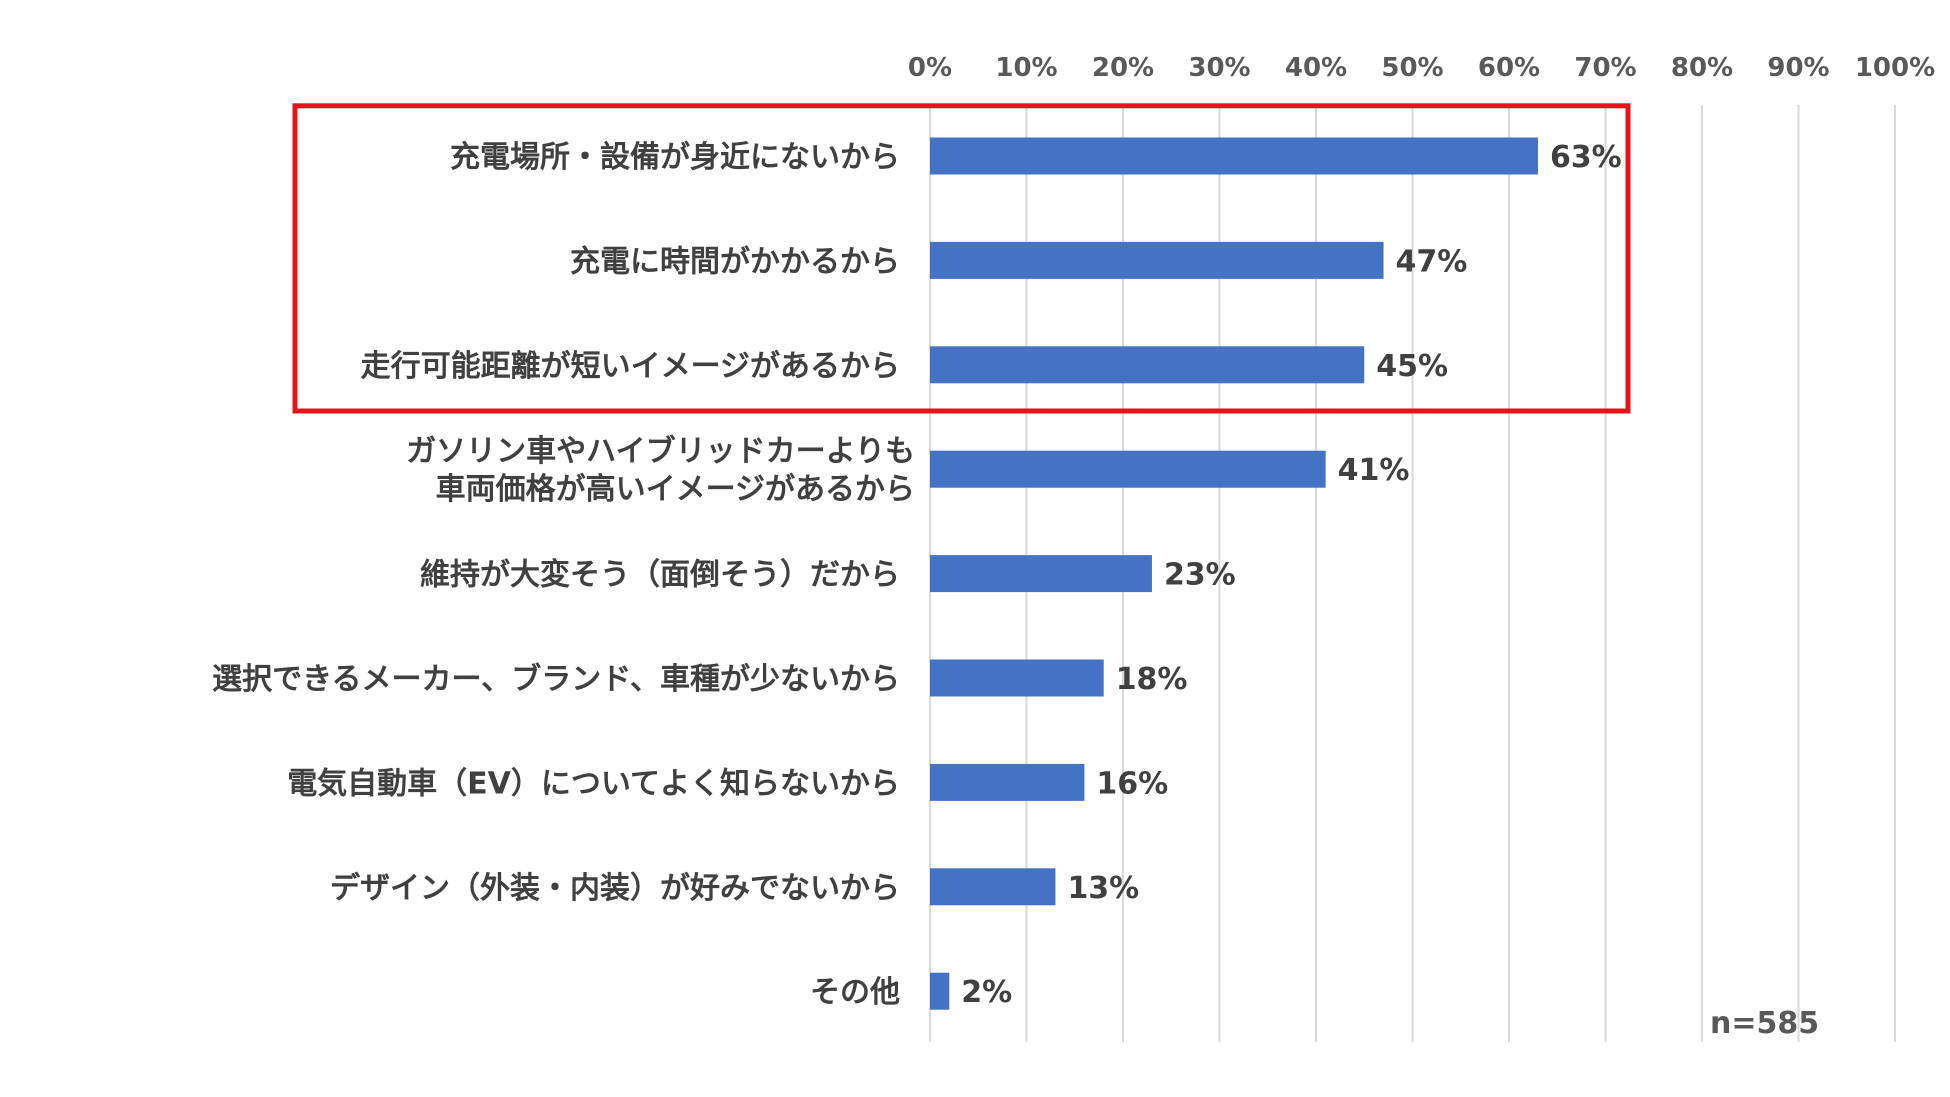  I want to click on category-label: ガソリン車やハイブリッドカーよりも車両価格が高いイメージがあるから, so click(660, 470).